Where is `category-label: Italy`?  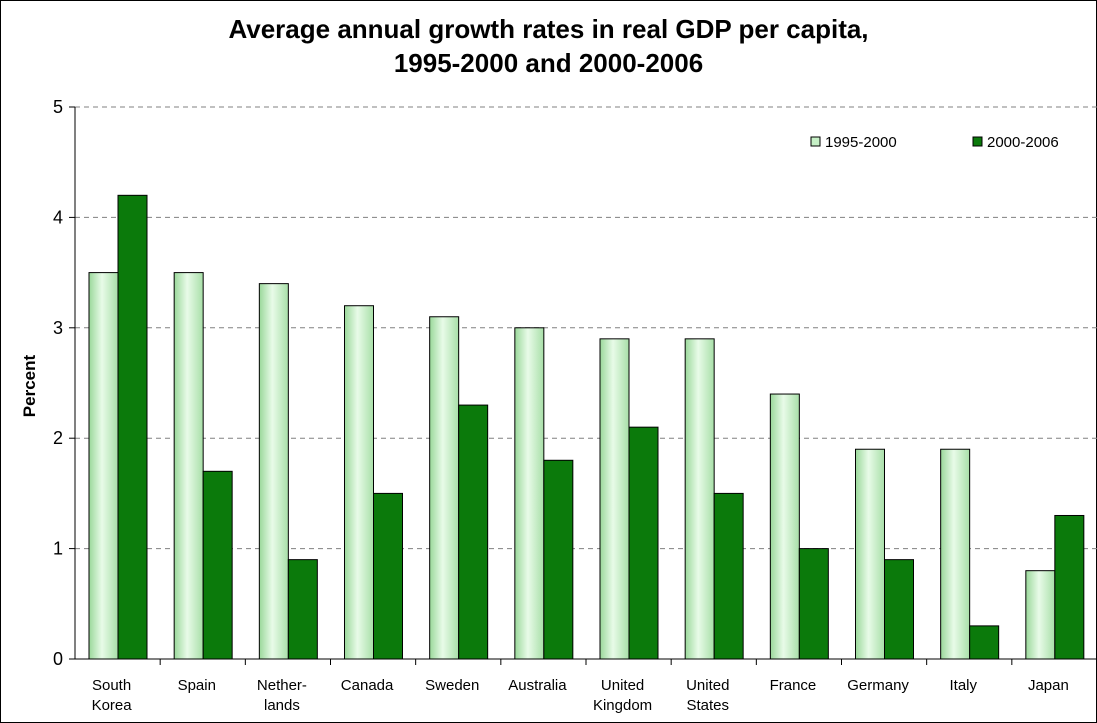 category-label: Italy is located at coordinates (963, 685).